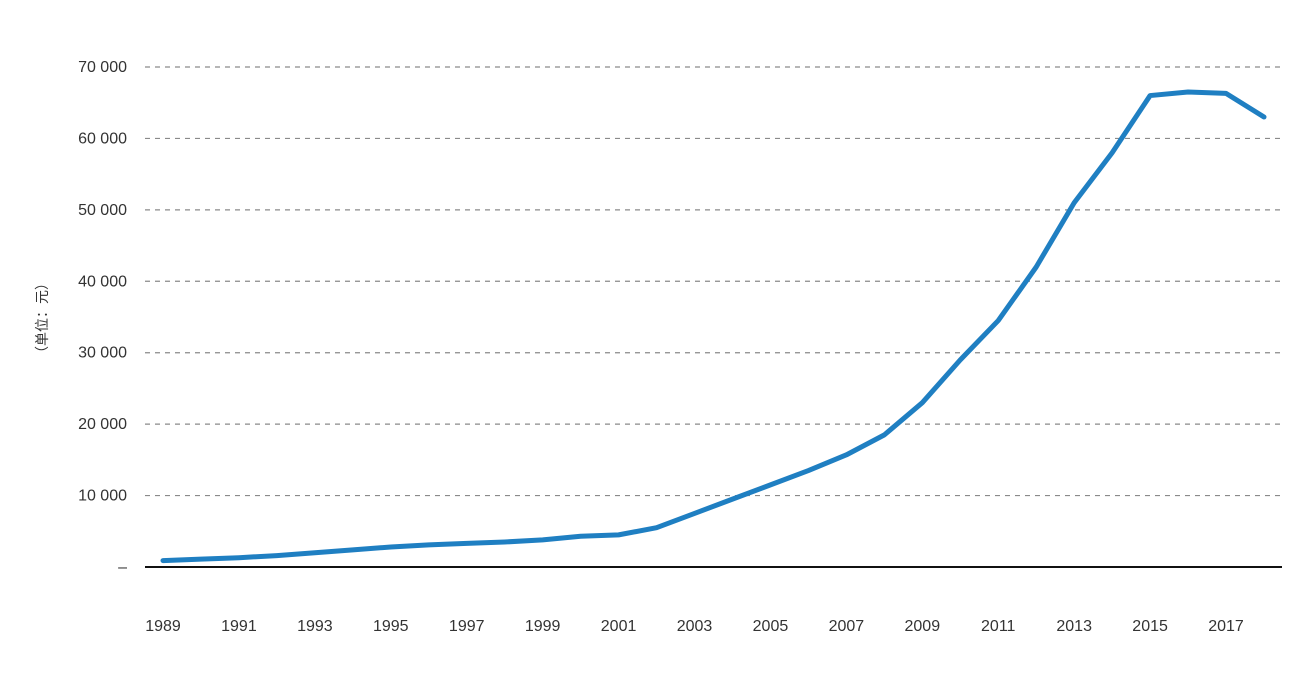  Describe the element at coordinates (467, 626) in the screenshot. I see `x-tick-label: 1997` at that location.